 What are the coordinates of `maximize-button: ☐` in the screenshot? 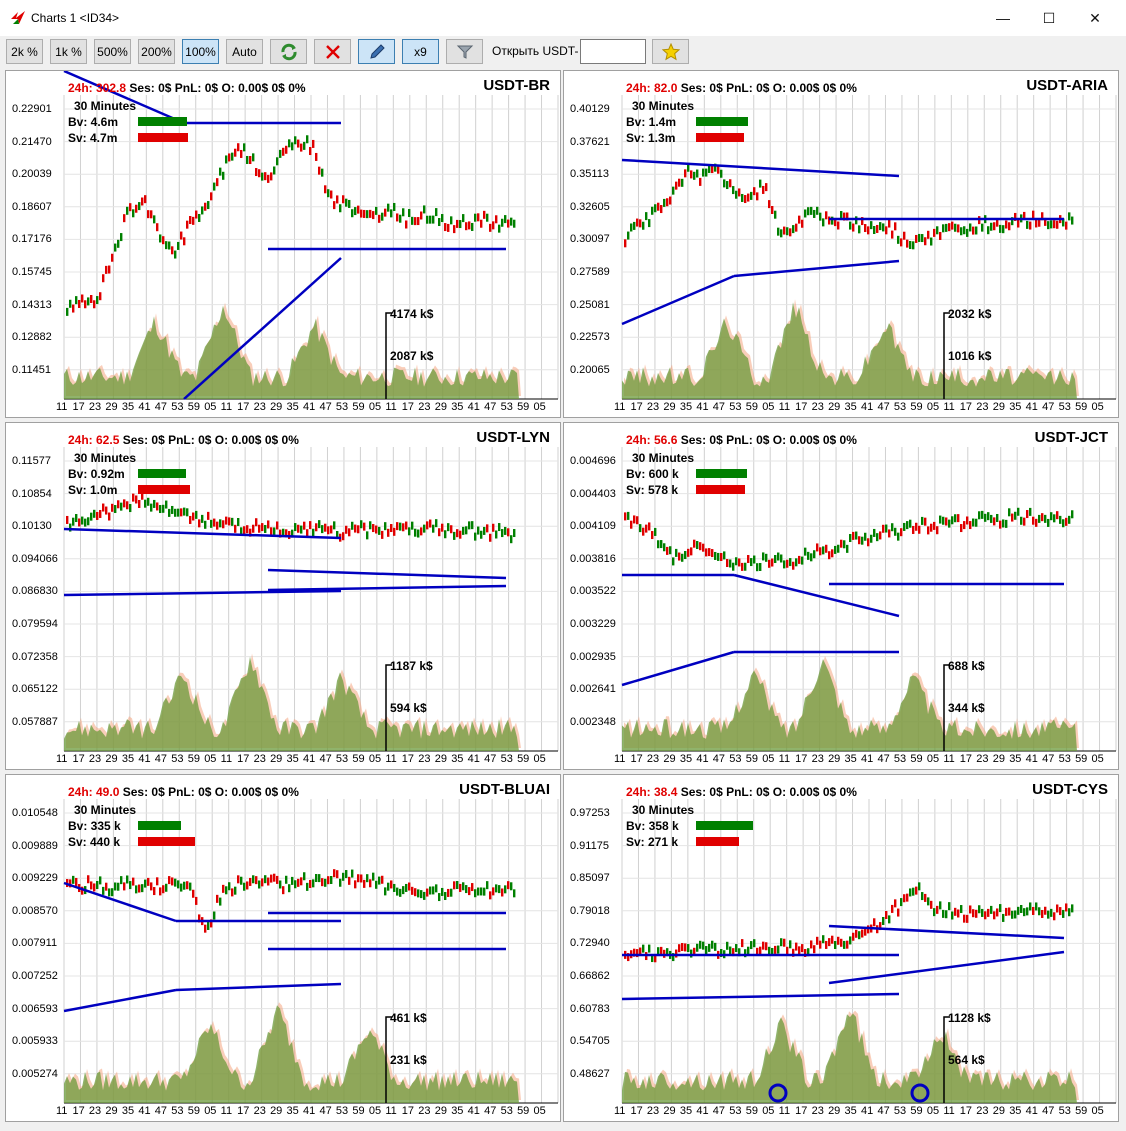 It's located at (1049, 18).